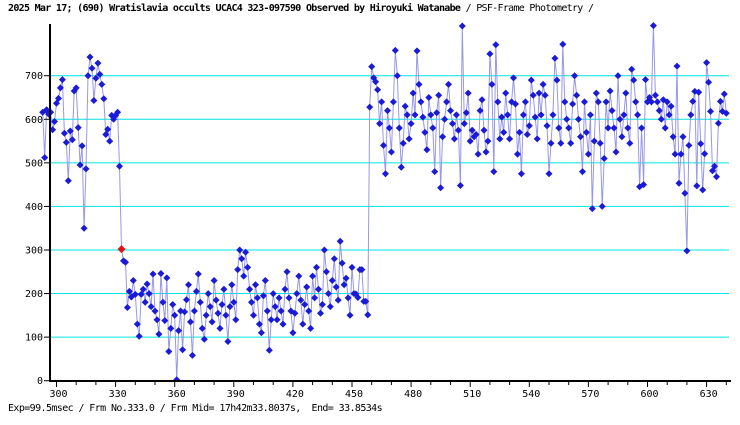  I want to click on x-axis-line, so click(390, 381).